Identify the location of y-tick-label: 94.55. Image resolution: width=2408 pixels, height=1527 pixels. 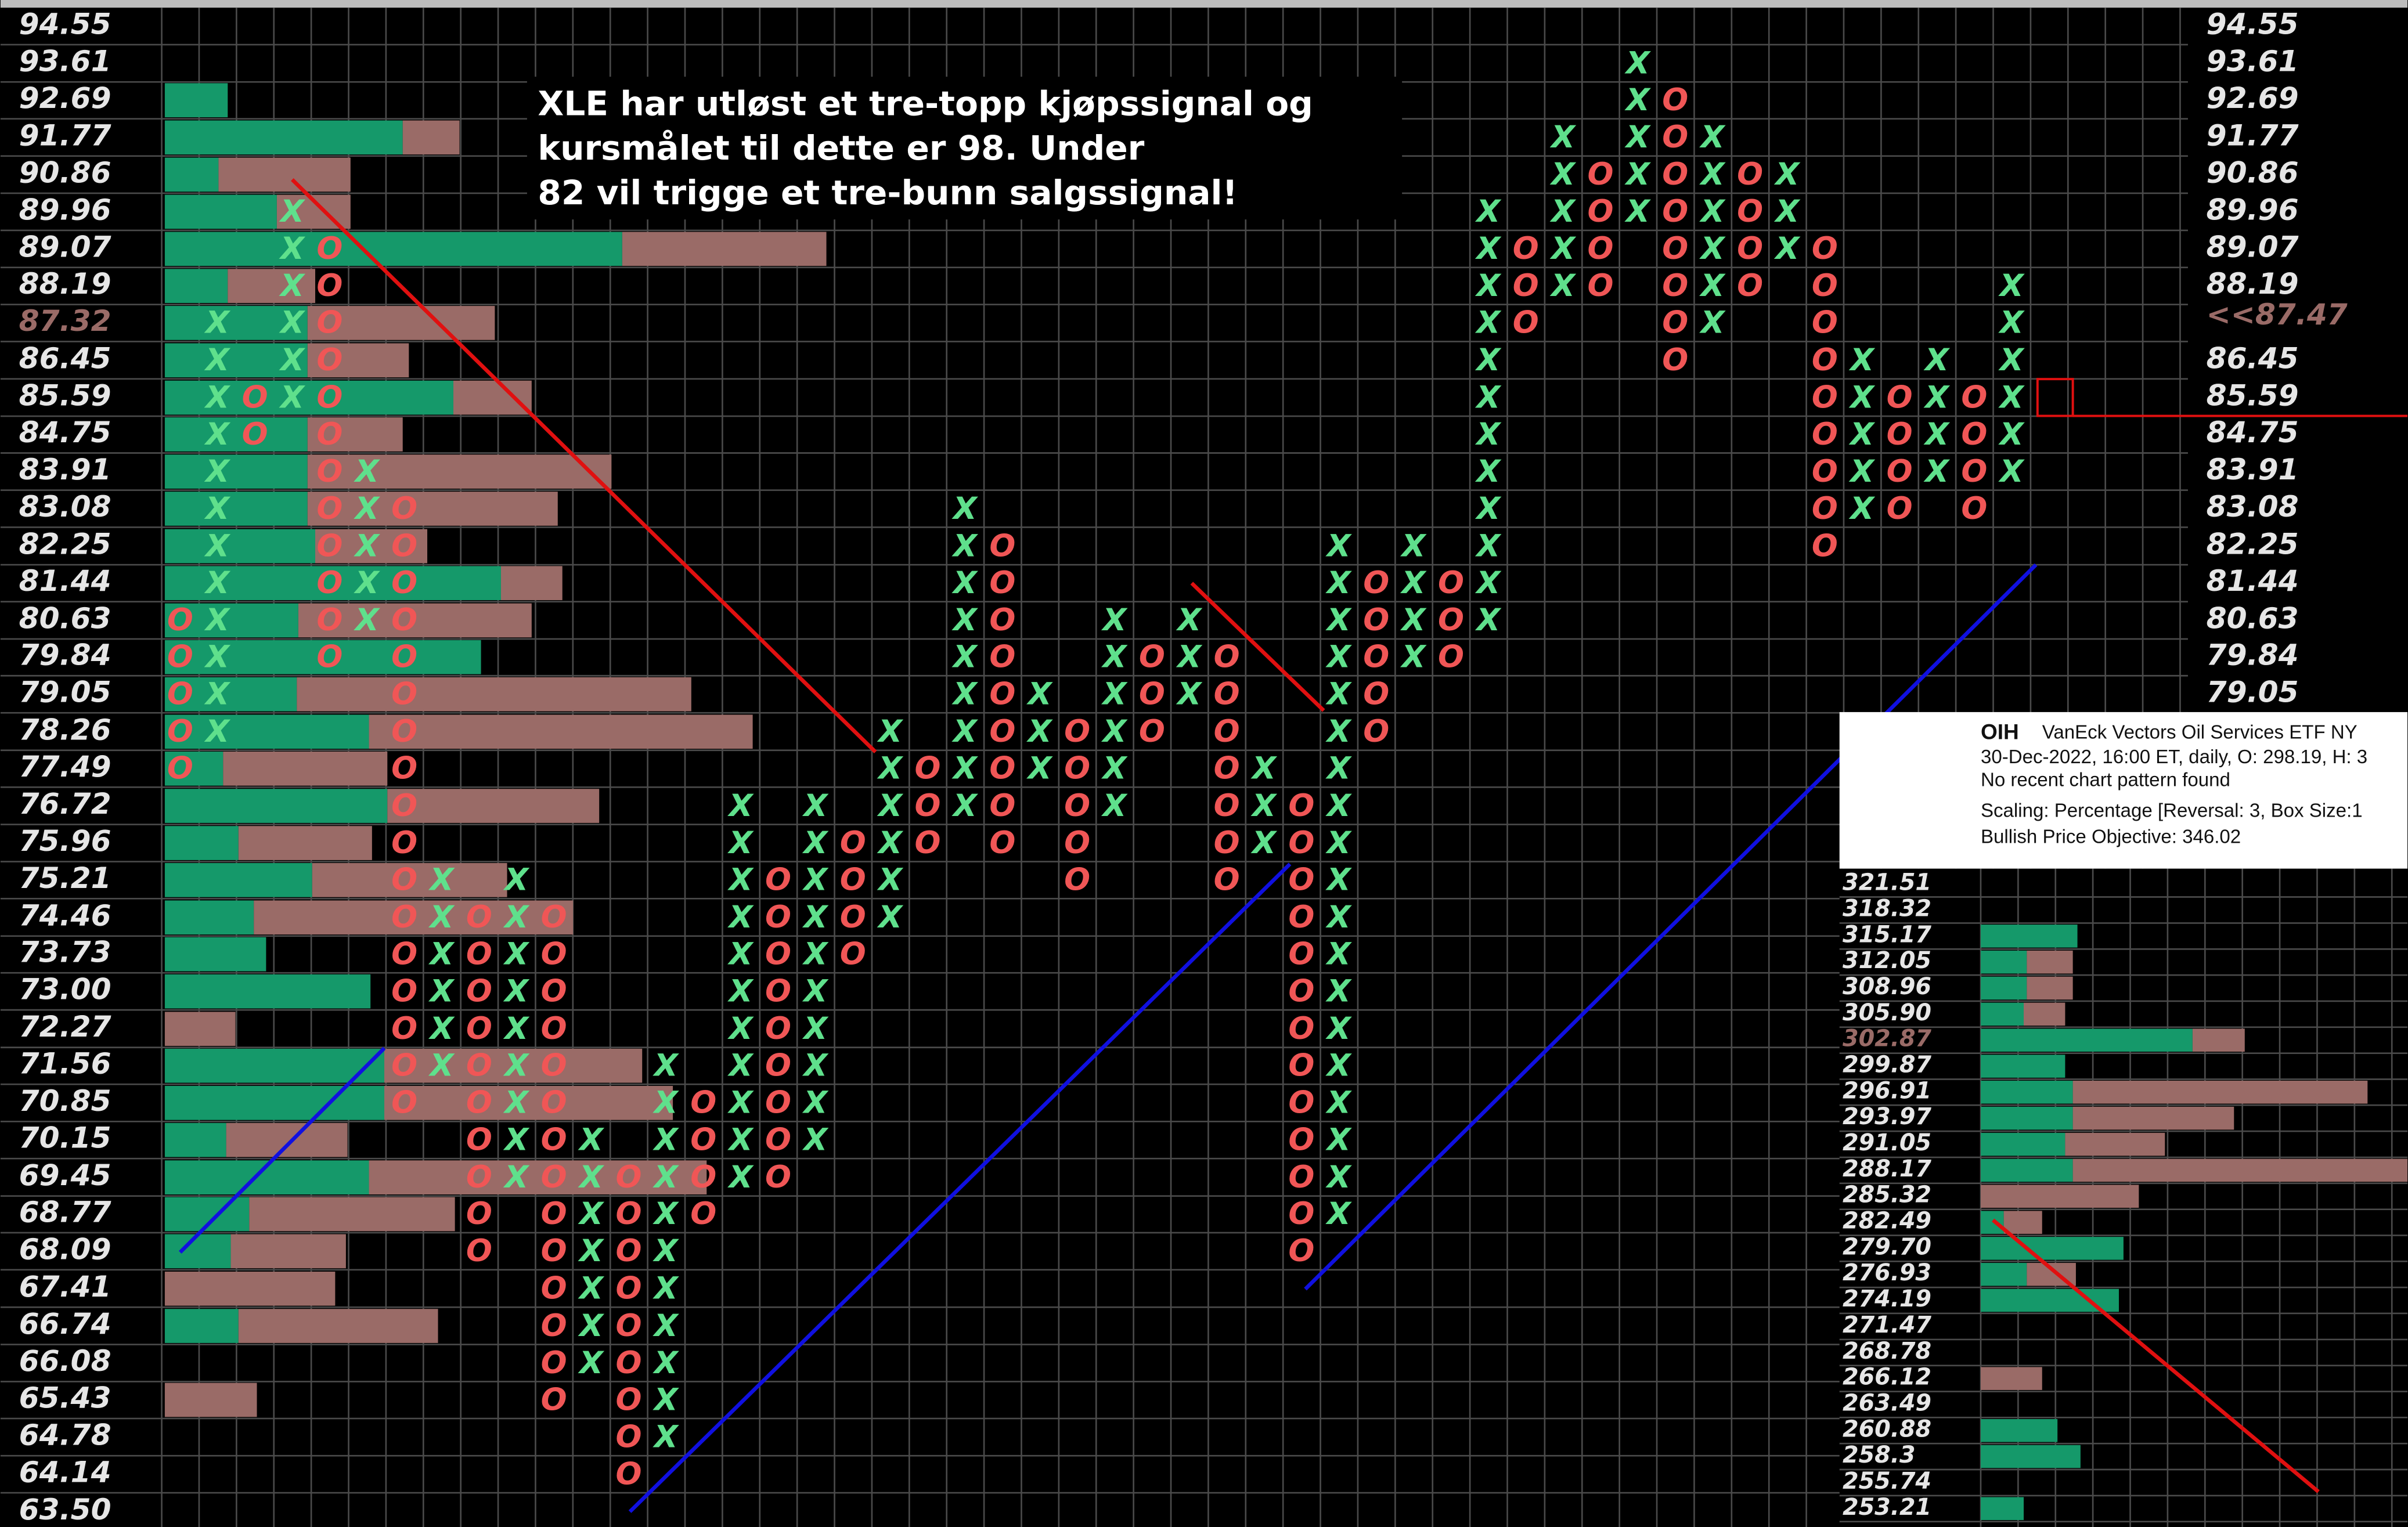
(65, 24).